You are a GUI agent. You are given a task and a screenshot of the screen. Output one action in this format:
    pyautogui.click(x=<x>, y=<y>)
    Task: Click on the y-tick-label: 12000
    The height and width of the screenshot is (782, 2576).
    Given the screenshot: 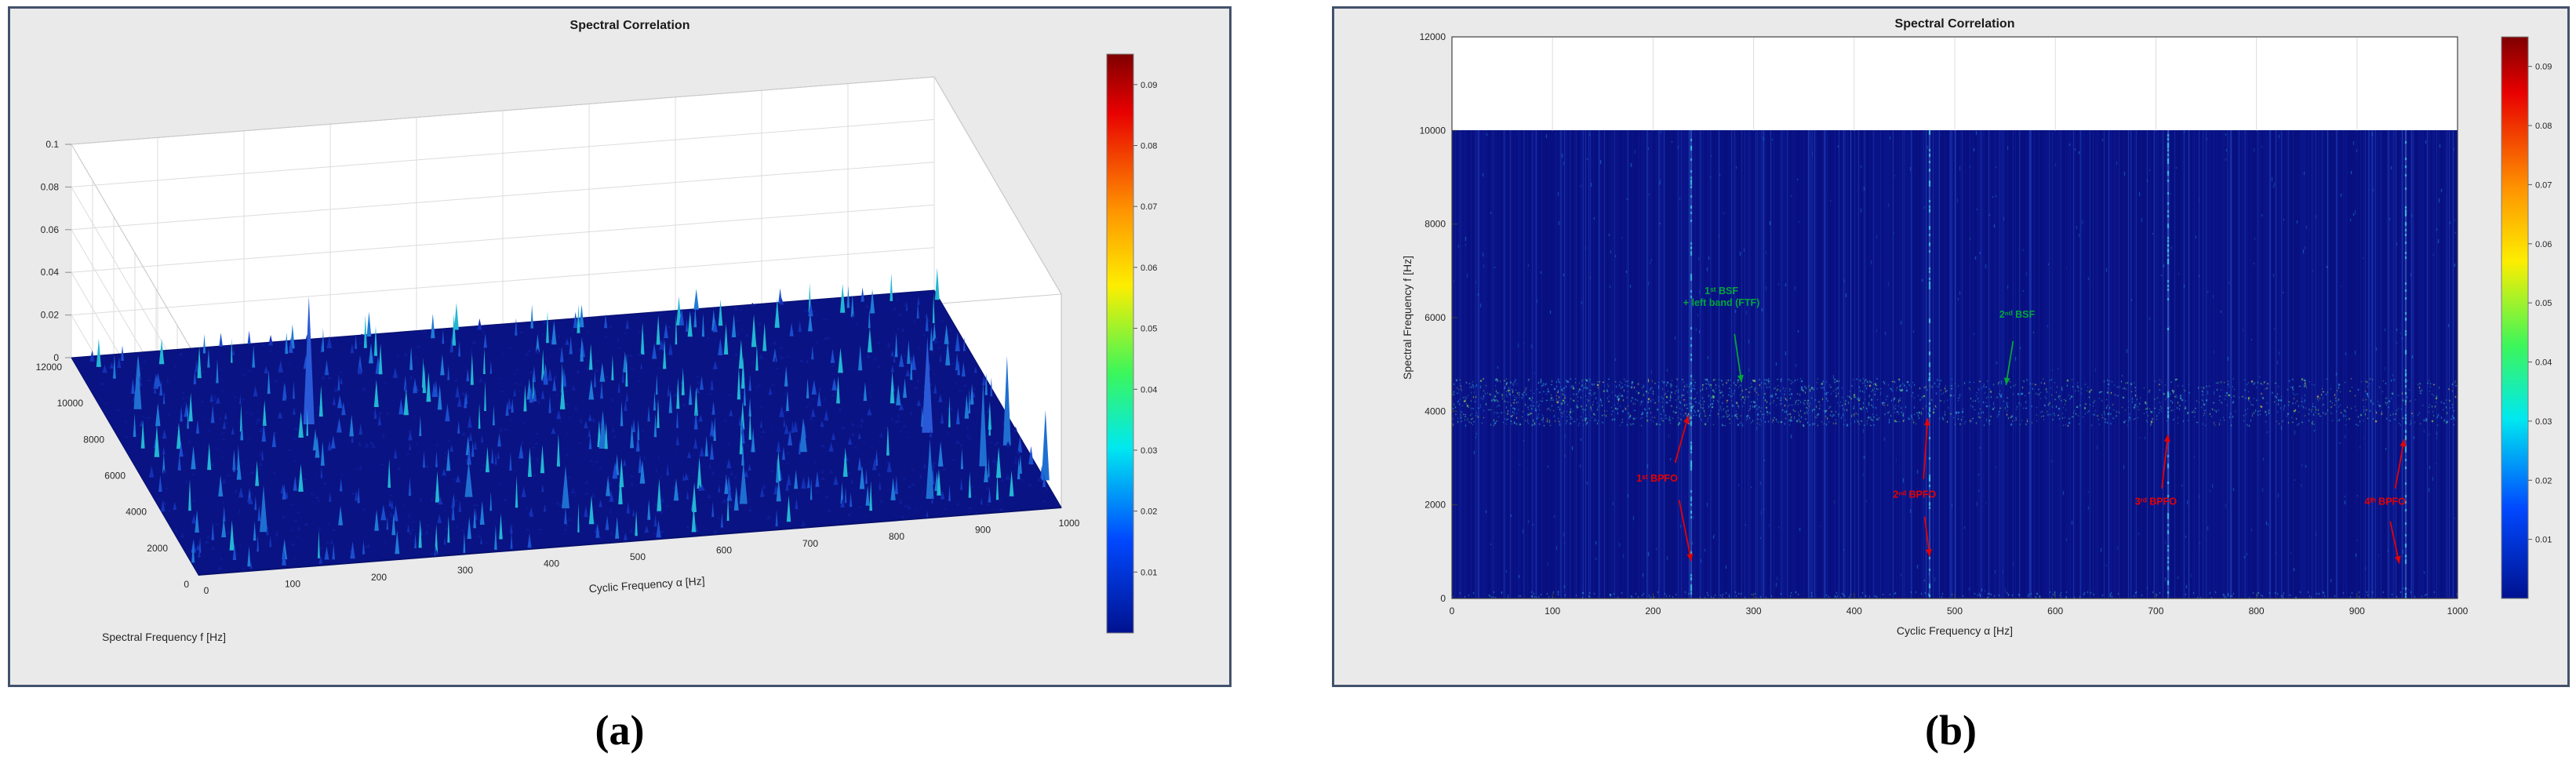 What is the action you would take?
    pyautogui.click(x=49, y=367)
    